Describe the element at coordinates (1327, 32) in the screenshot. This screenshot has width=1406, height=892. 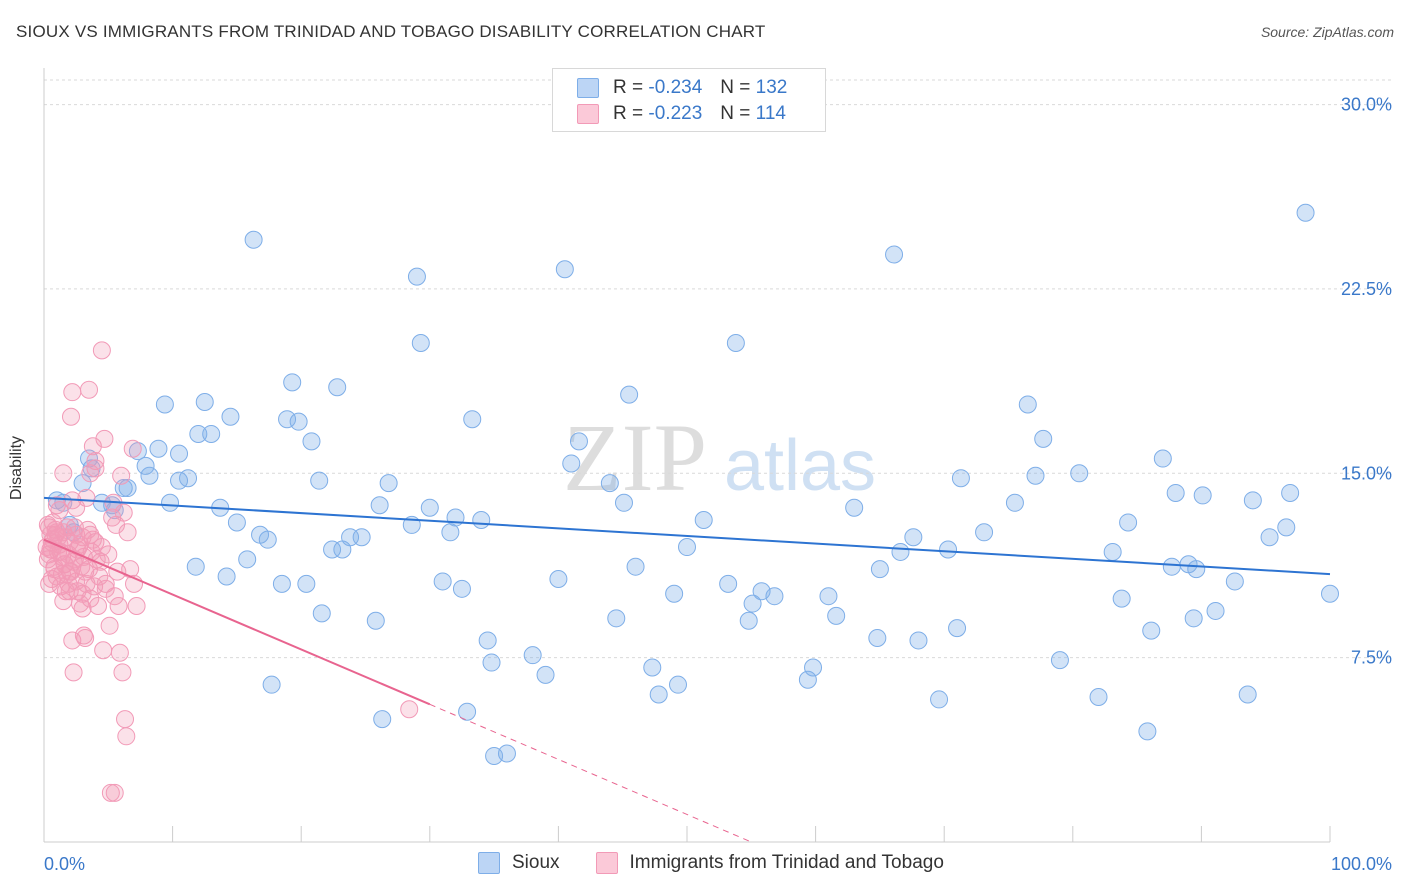
I see `source-label: Source: ZipAtlas.com` at that location.